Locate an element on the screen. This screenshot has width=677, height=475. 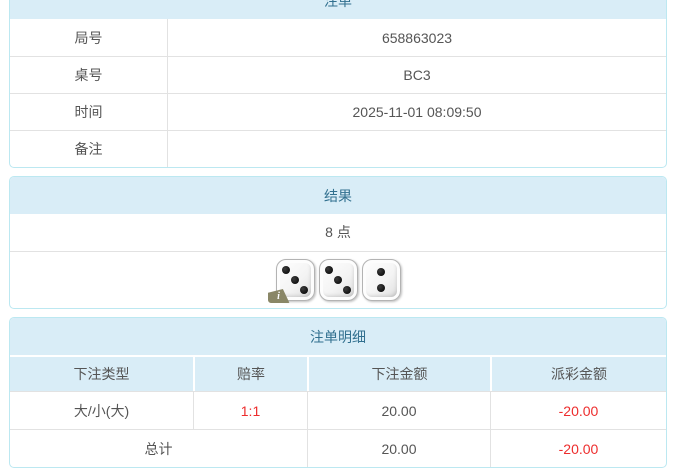
field-label-remark: 备注 is located at coordinates (89, 148).